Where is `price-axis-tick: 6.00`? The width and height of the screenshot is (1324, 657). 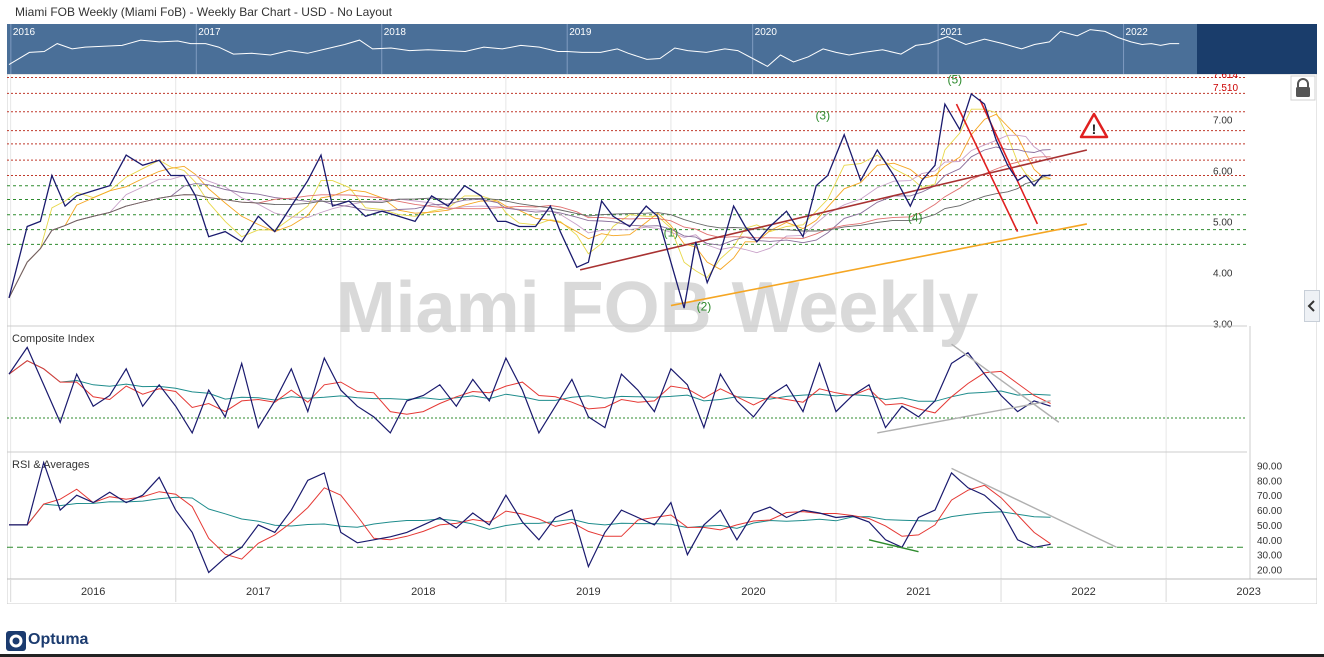 price-axis-tick: 6.00 is located at coordinates (1223, 171).